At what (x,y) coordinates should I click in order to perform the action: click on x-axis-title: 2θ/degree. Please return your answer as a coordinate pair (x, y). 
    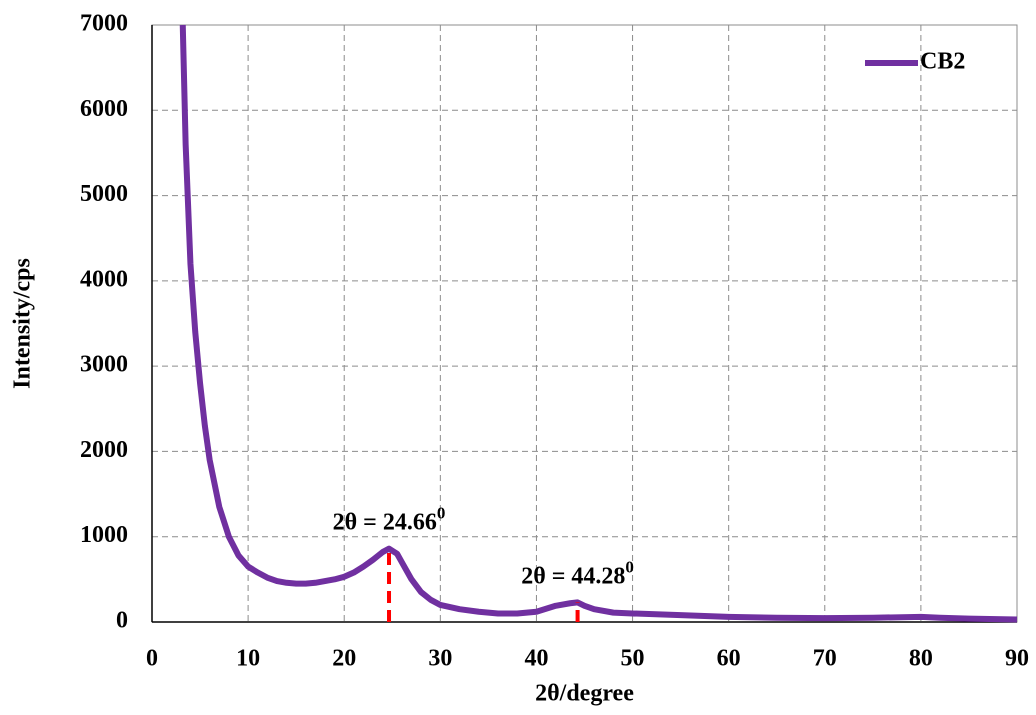
    Looking at the image, I should click on (584, 694).